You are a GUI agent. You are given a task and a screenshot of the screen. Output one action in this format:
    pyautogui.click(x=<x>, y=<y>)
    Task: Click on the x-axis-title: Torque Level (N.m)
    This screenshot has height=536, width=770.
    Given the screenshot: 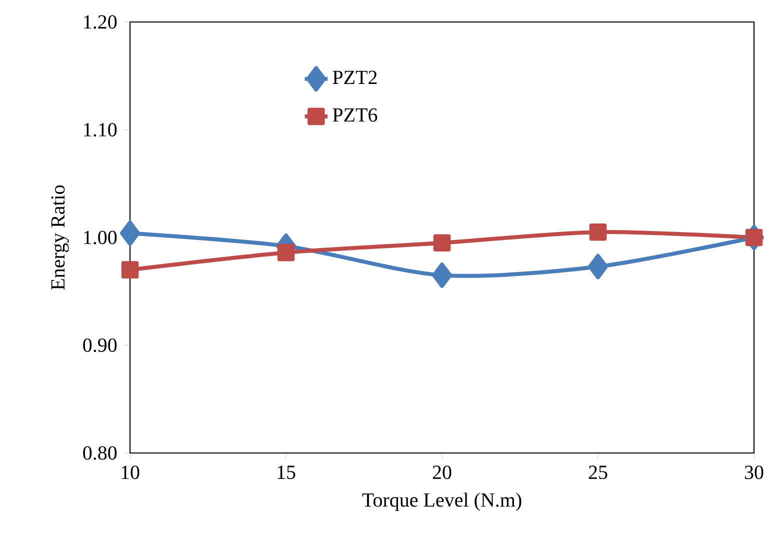 What is the action you would take?
    pyautogui.click(x=442, y=501)
    